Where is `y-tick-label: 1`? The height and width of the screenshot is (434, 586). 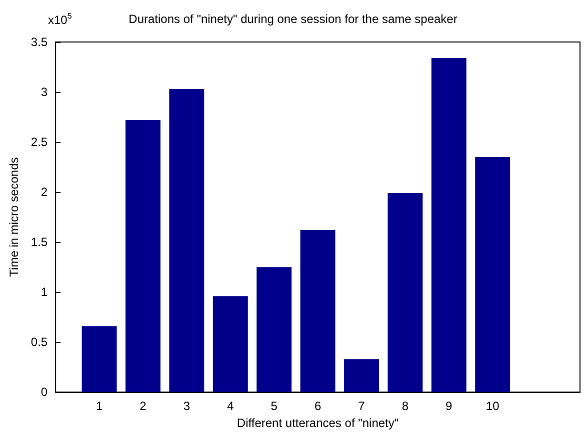 y-tick-label: 1 is located at coordinates (44, 292).